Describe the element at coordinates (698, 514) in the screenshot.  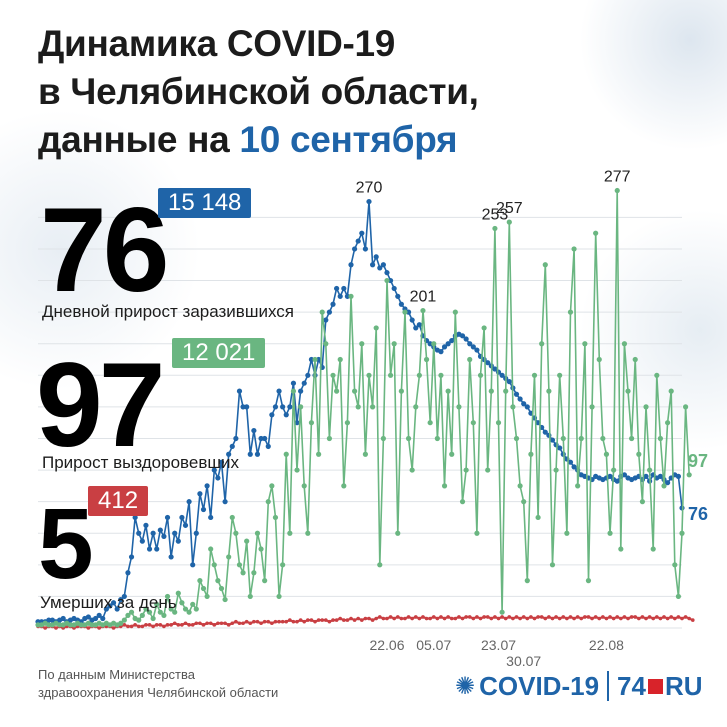
I see `infected-end-label: 76` at that location.